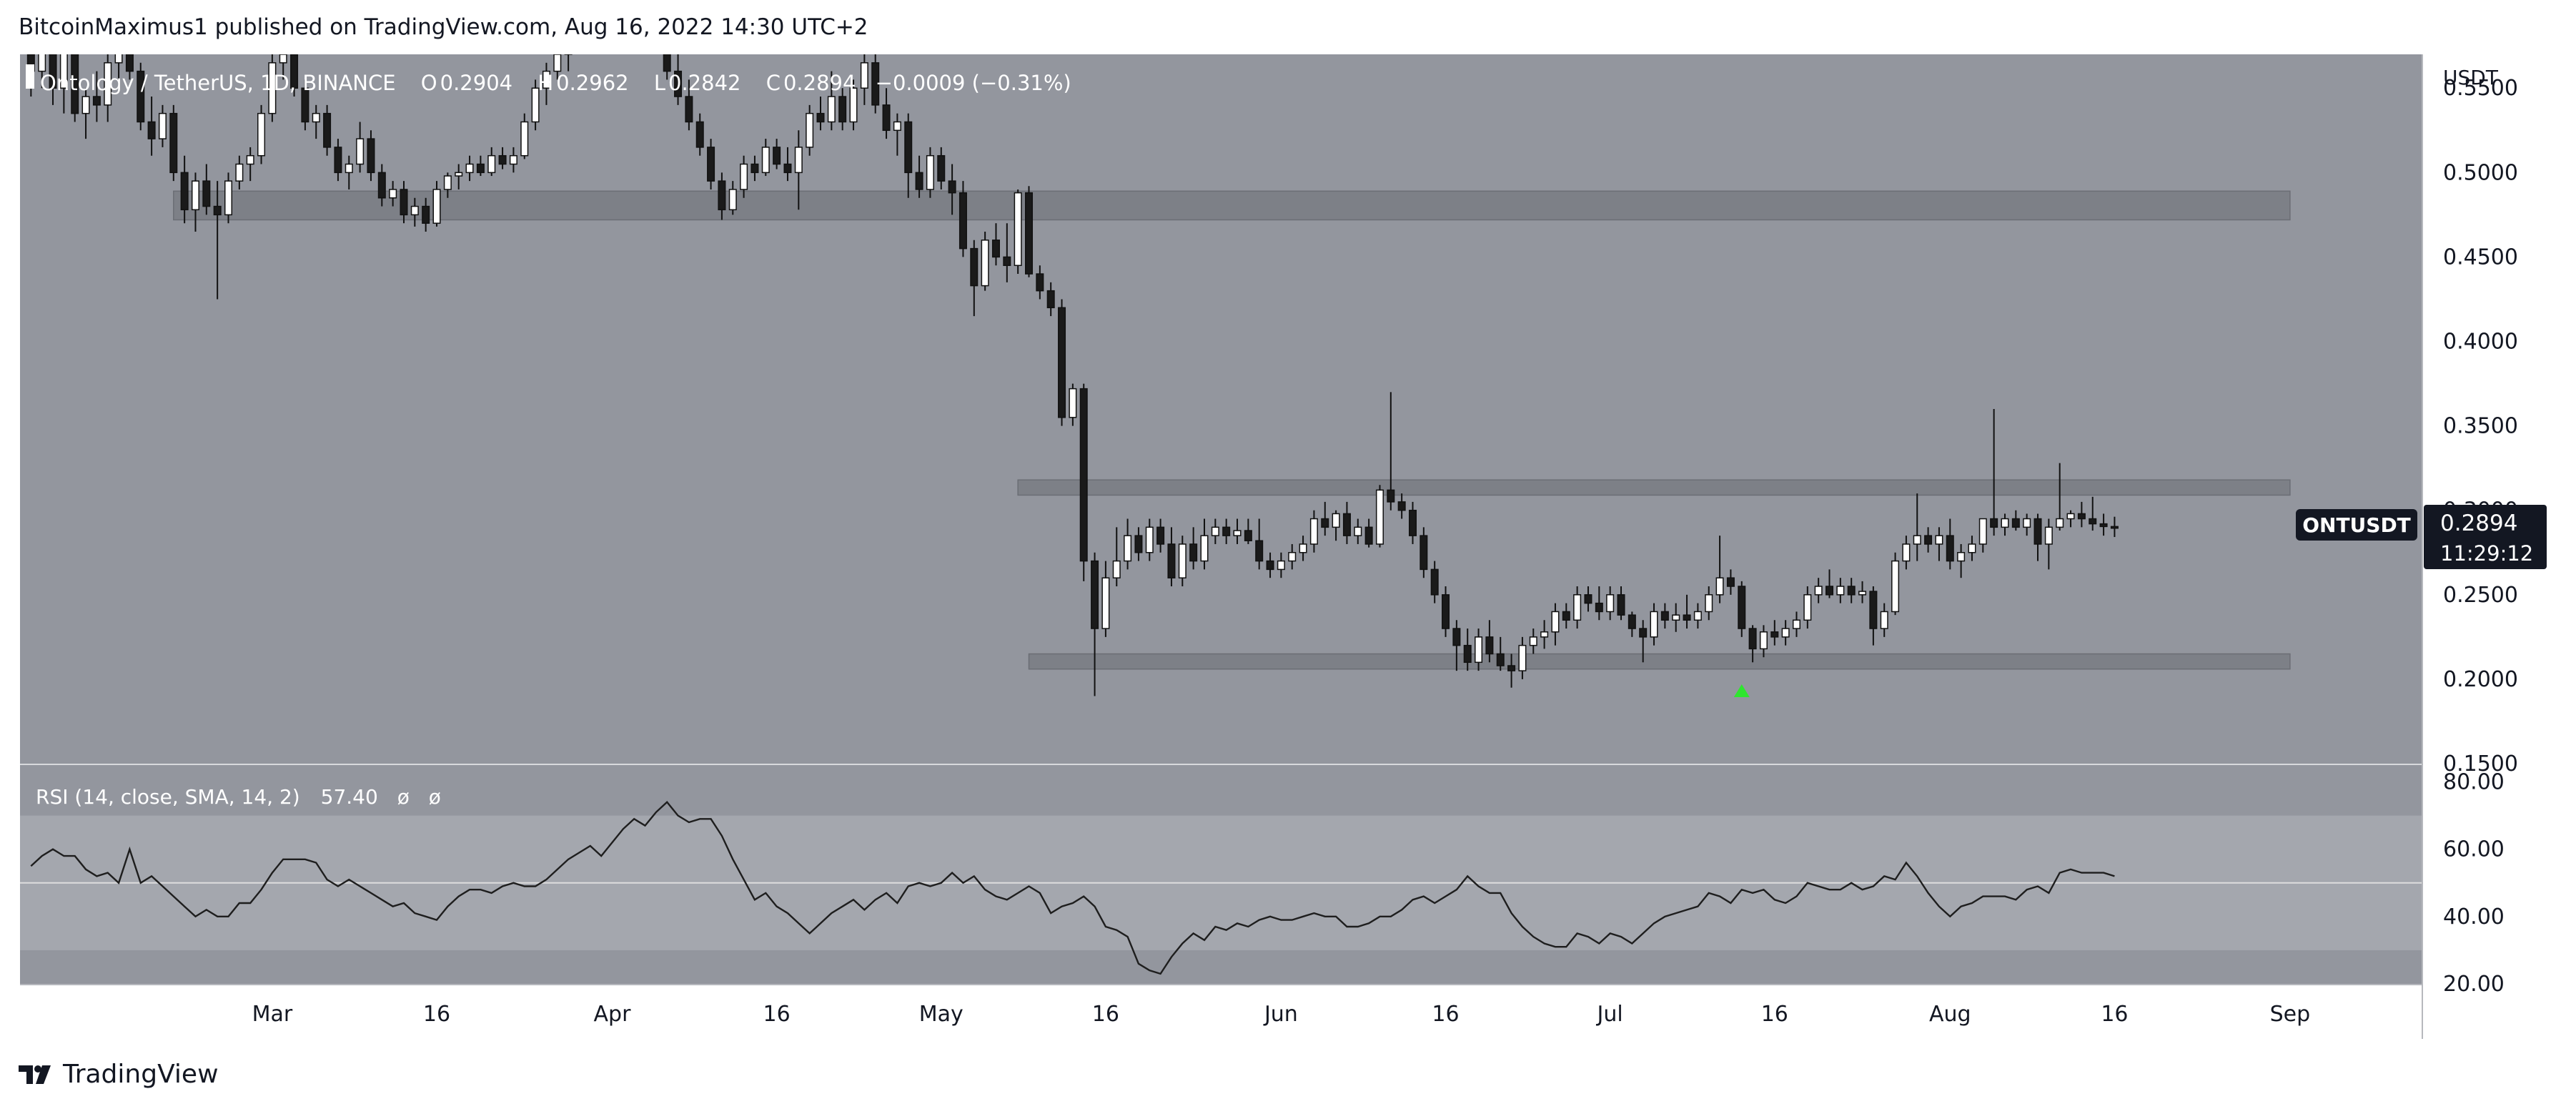 The image size is (2576, 1109). I want to click on rsi-axis-tick: 40.00, so click(2474, 918).